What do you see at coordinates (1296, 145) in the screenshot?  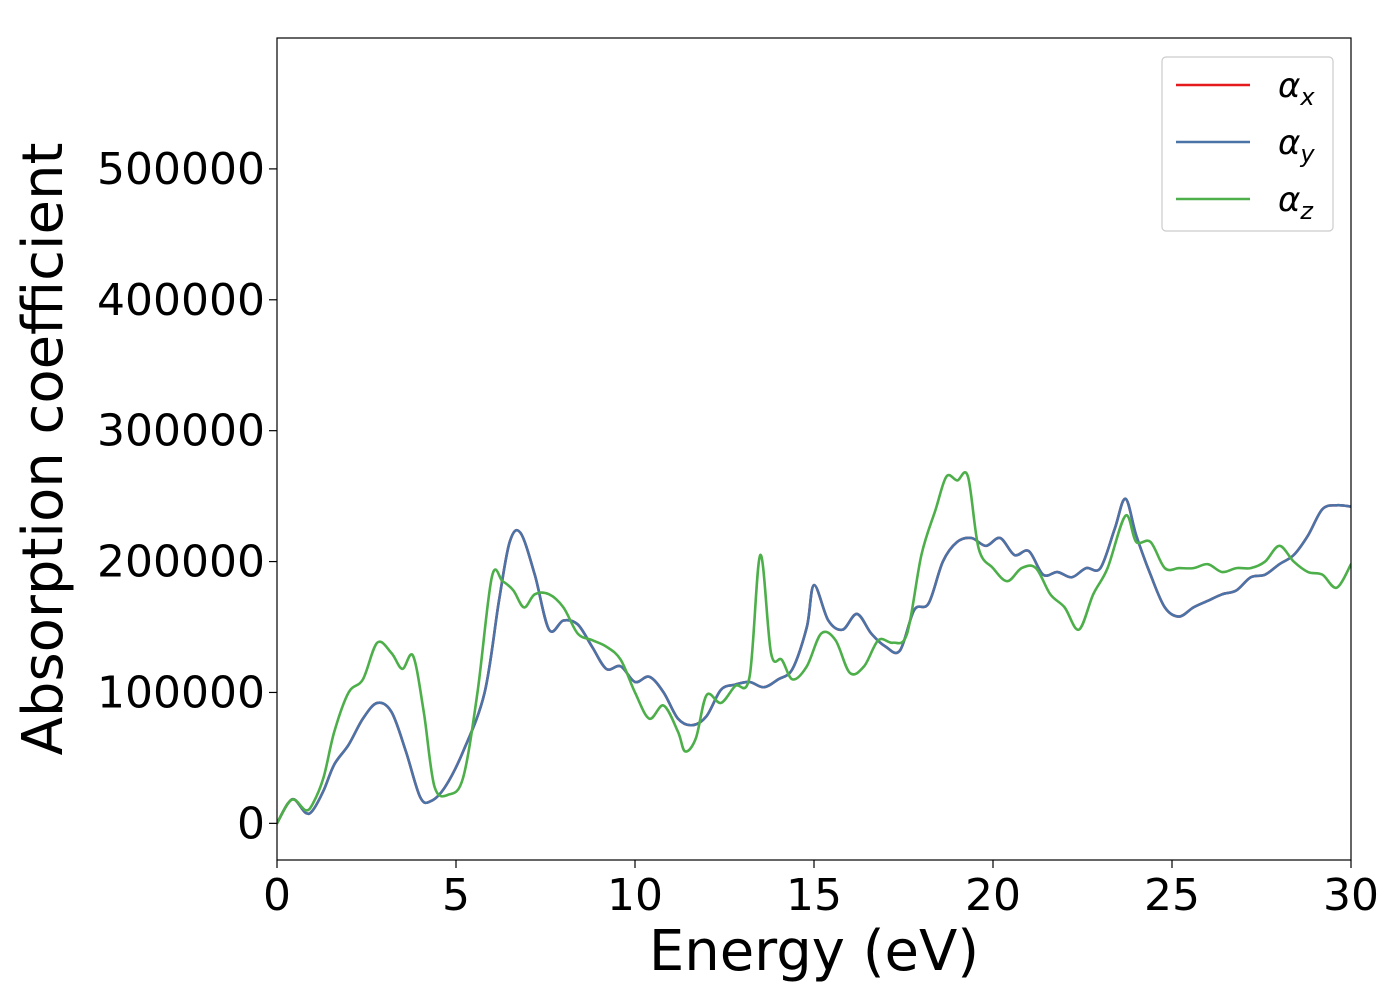 I see `legend-label-alpha-y: αy` at bounding box center [1296, 145].